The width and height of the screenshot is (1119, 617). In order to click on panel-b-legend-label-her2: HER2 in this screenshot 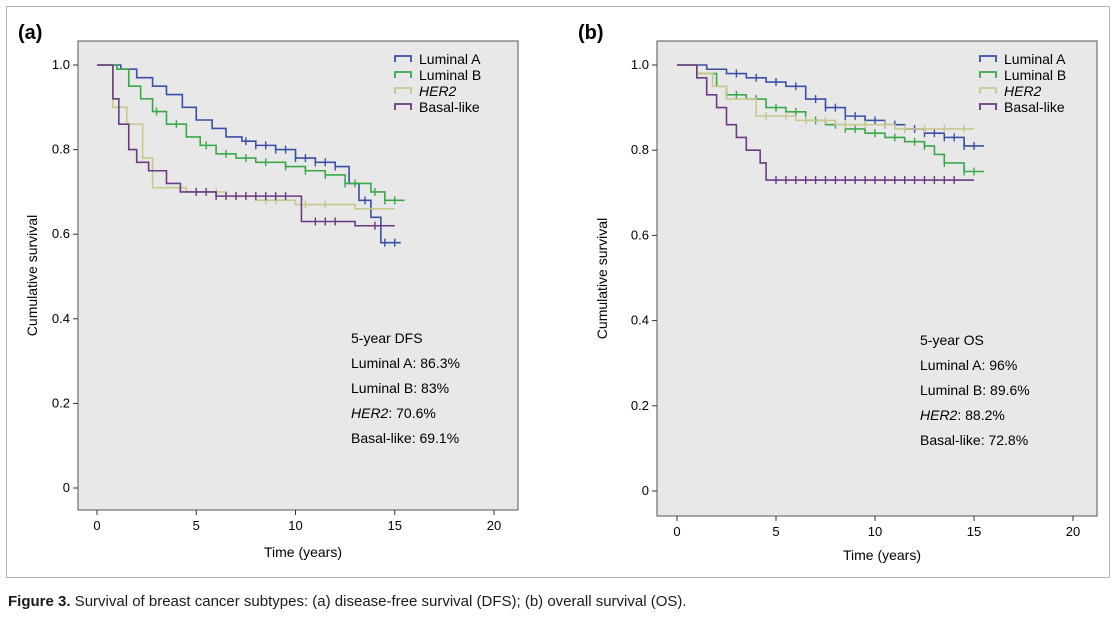, I will do `click(1023, 91)`.